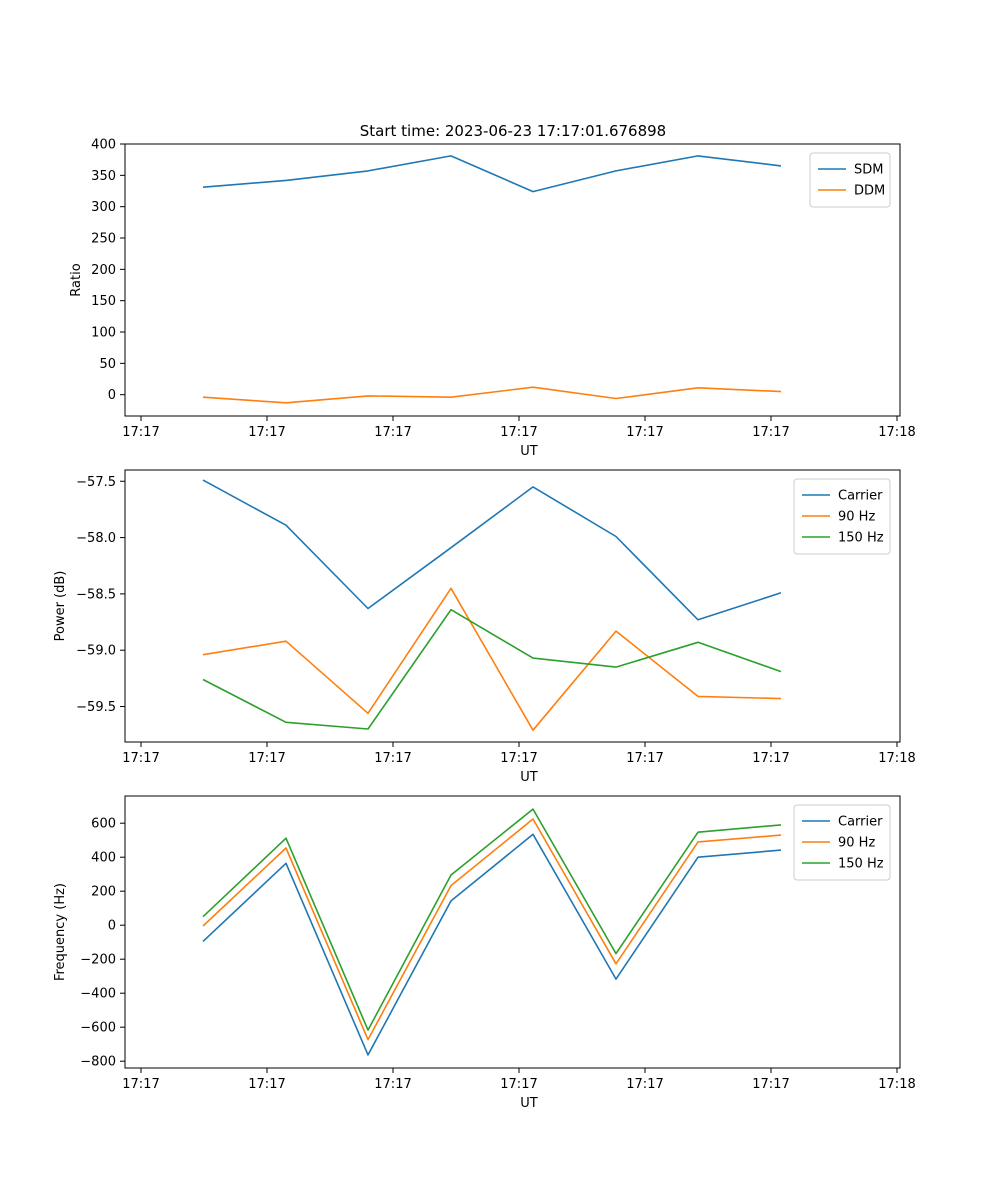  What do you see at coordinates (96, 651) in the screenshot?
I see `y-tick-label: −59.0` at bounding box center [96, 651].